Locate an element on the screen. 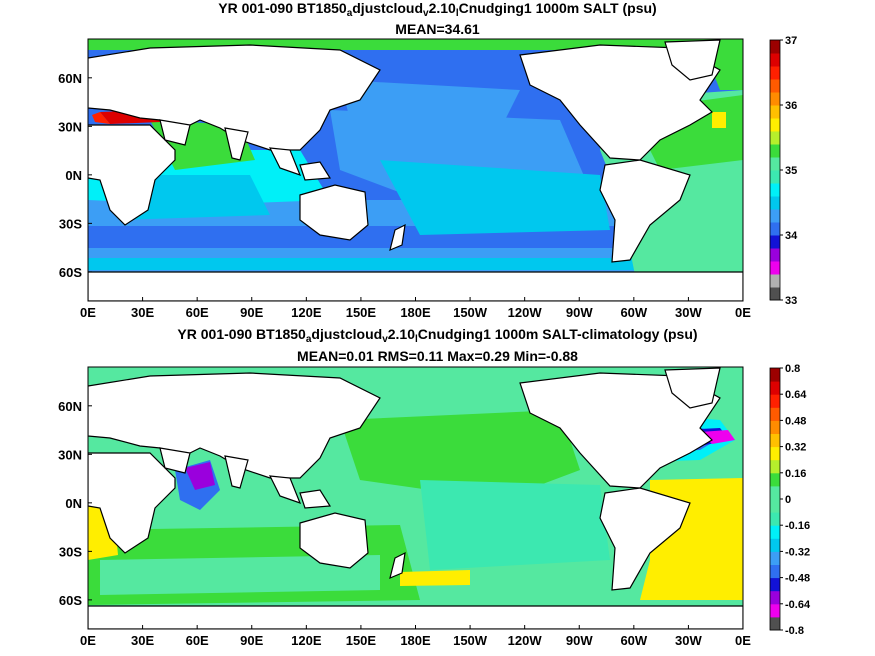 The width and height of the screenshot is (875, 656). top-x-tick-label: 180E is located at coordinates (415, 312).